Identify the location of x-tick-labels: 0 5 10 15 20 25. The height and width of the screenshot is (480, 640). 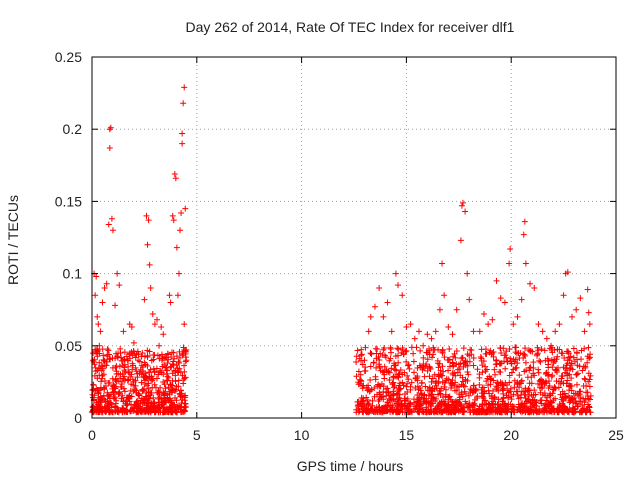
(356, 435).